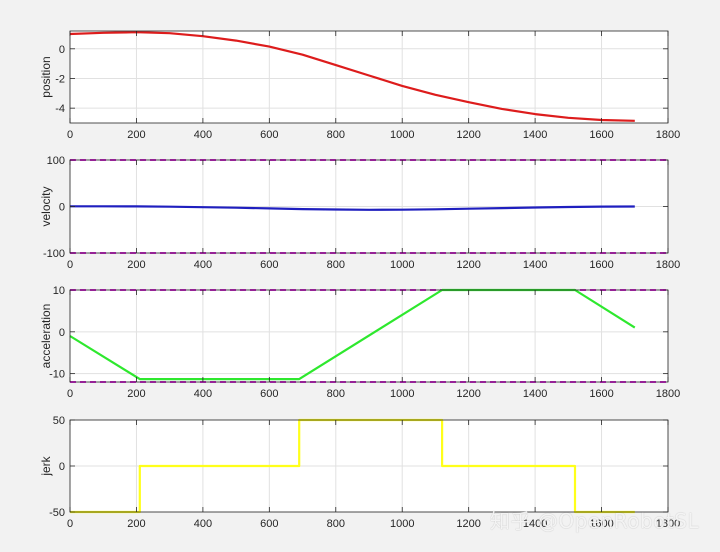 This screenshot has height=552, width=720. Describe the element at coordinates (59, 291) in the screenshot. I see `y-tick-label: 10` at that location.